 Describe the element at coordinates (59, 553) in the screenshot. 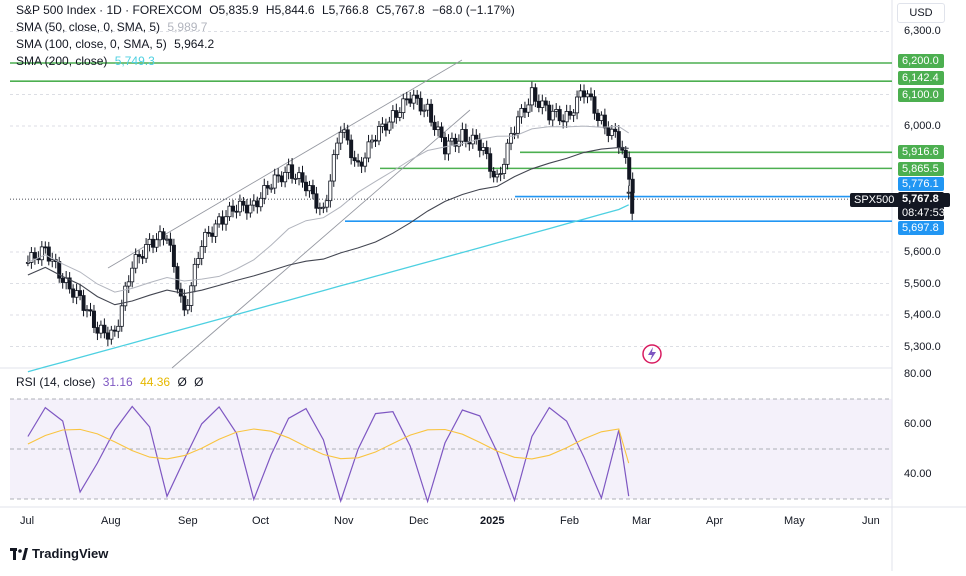

I see `tradingview-watermark: TradingView` at that location.